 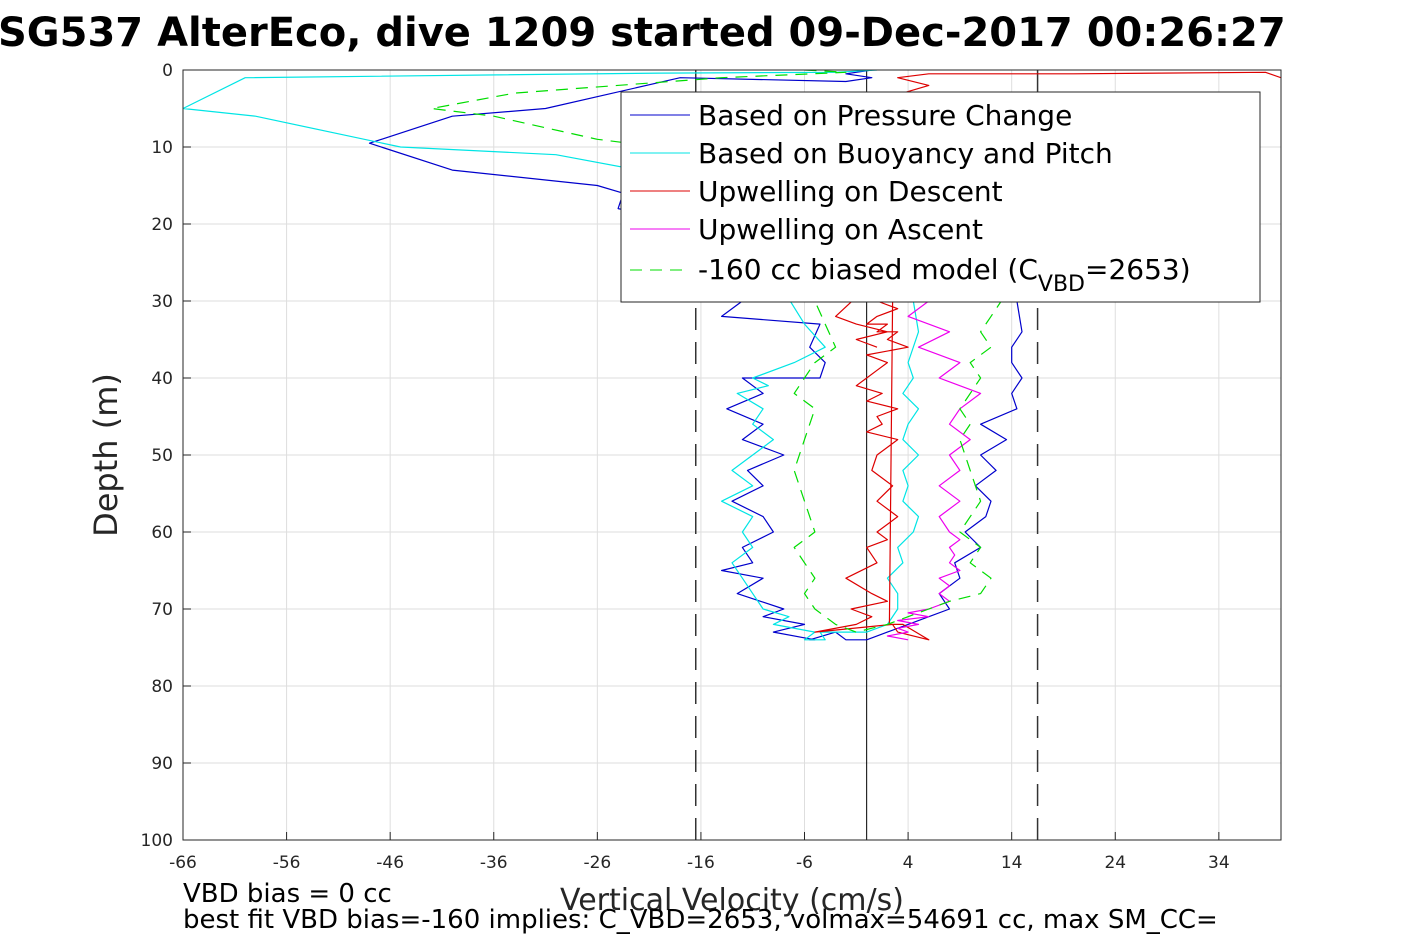 What do you see at coordinates (850, 191) in the screenshot?
I see `legend-label-upwelling-descent: Upwelling on Descent` at bounding box center [850, 191].